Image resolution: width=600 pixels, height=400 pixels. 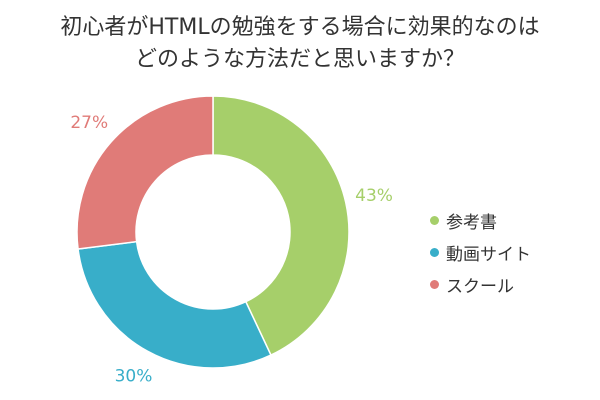 What do you see at coordinates (434, 284) in the screenshot?
I see `legend-marker-school` at bounding box center [434, 284].